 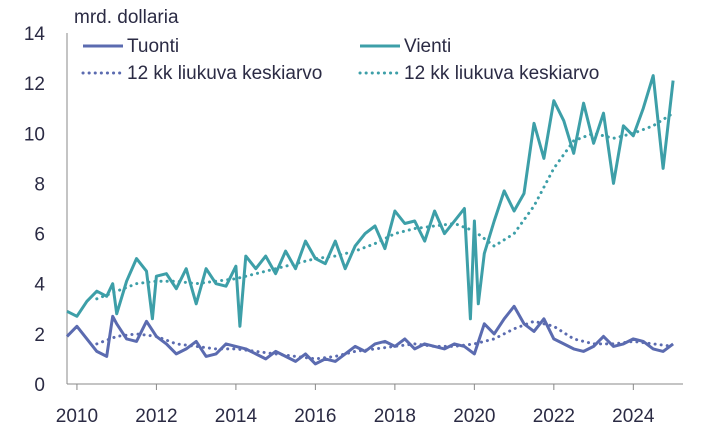 I want to click on x-tick-label: 2016, so click(x=315, y=416).